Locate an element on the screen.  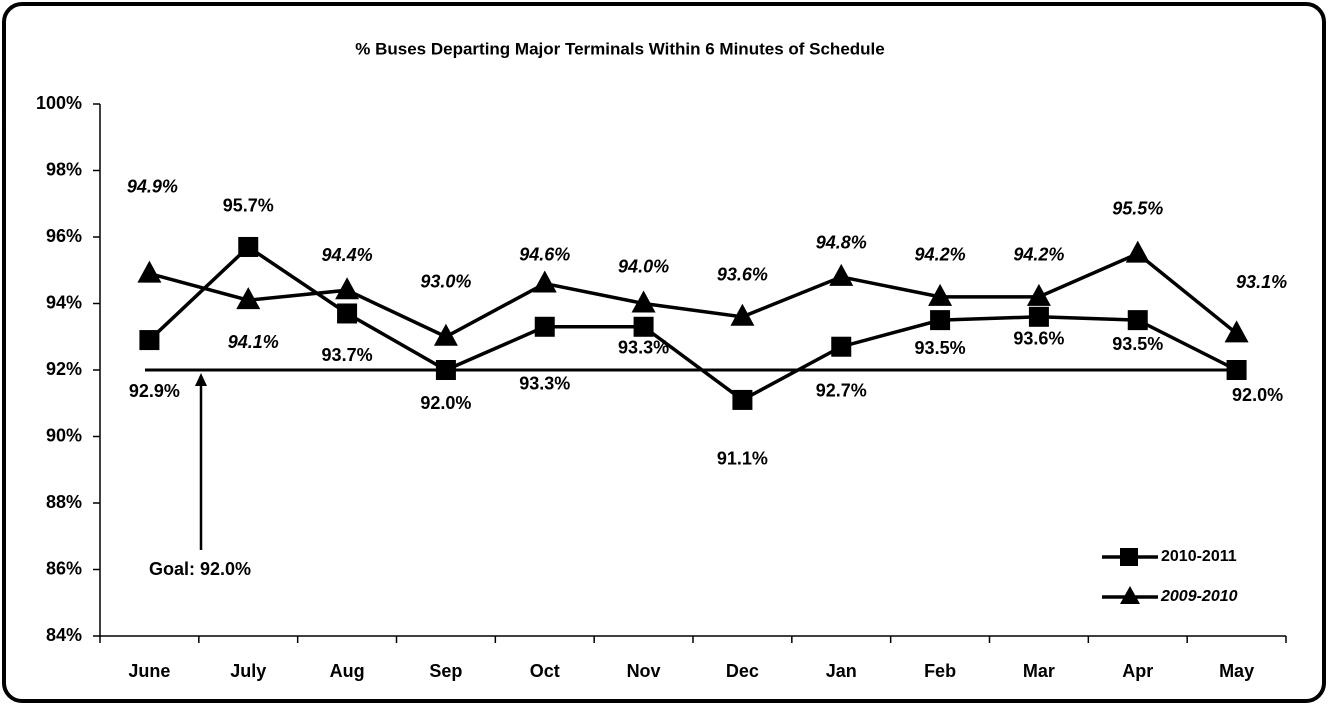
y-tick-label: 88% is located at coordinates (64, 502).